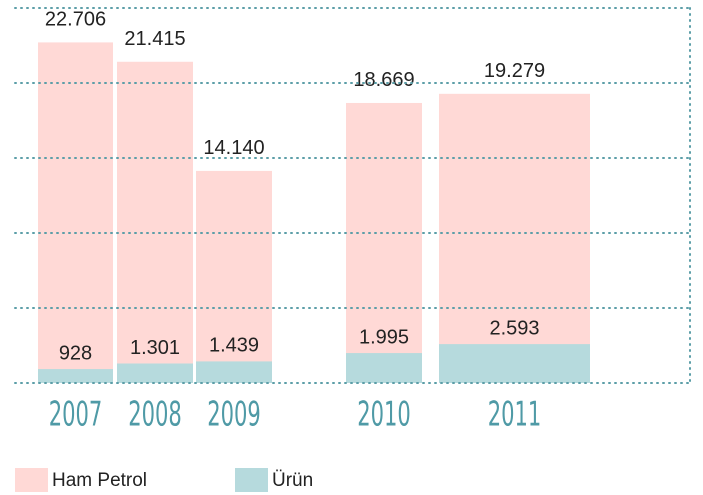 This screenshot has height=495, width=703. What do you see at coordinates (384, 337) in the screenshot?
I see `value-label: 1.995` at bounding box center [384, 337].